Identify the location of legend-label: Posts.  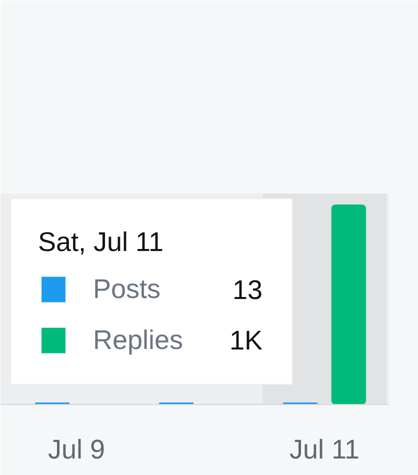
(127, 289).